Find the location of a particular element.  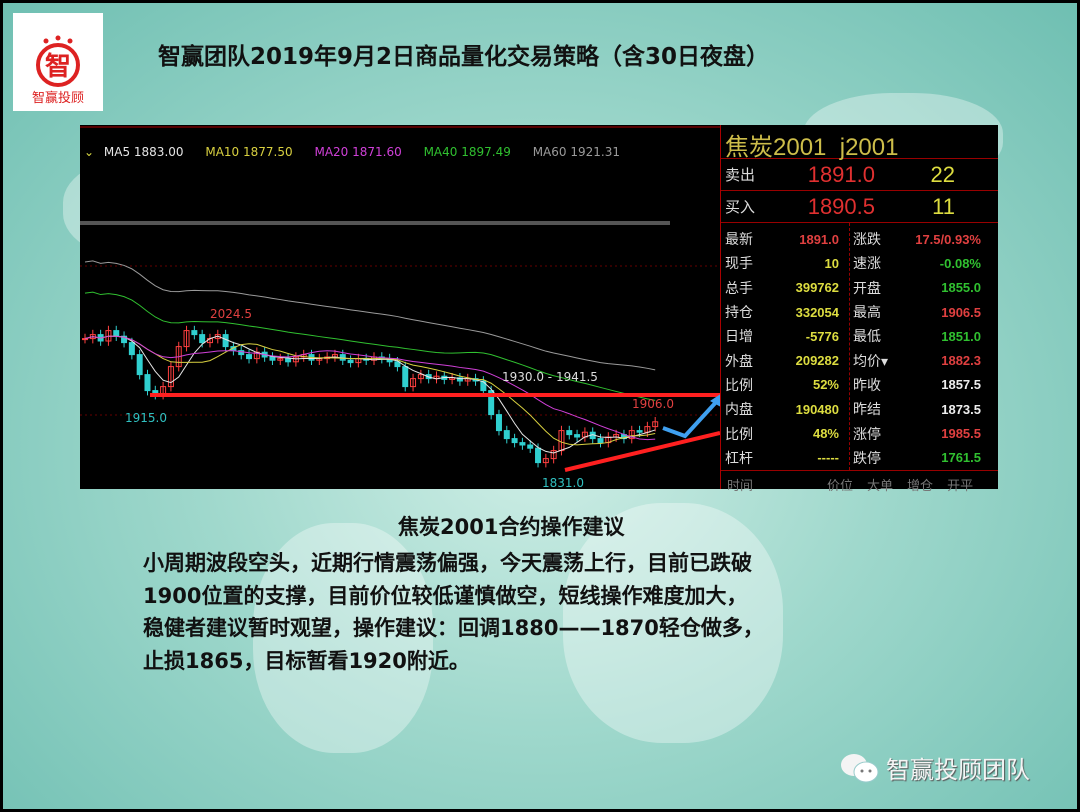

field-label: 总手 is located at coordinates (739, 287).